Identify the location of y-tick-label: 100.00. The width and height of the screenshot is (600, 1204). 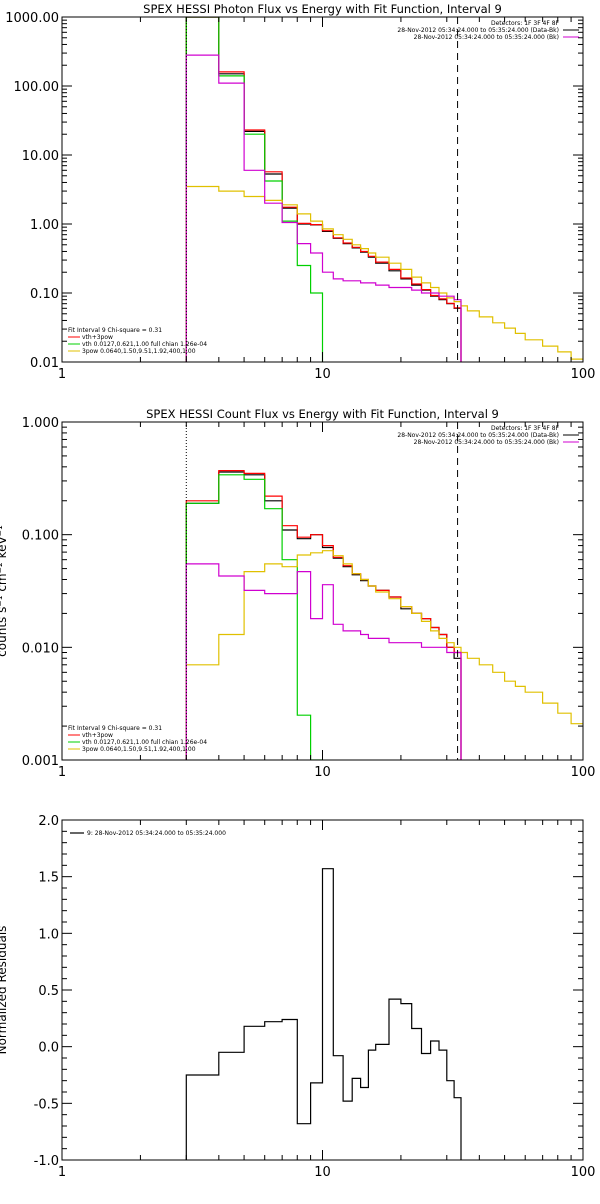
(37, 87).